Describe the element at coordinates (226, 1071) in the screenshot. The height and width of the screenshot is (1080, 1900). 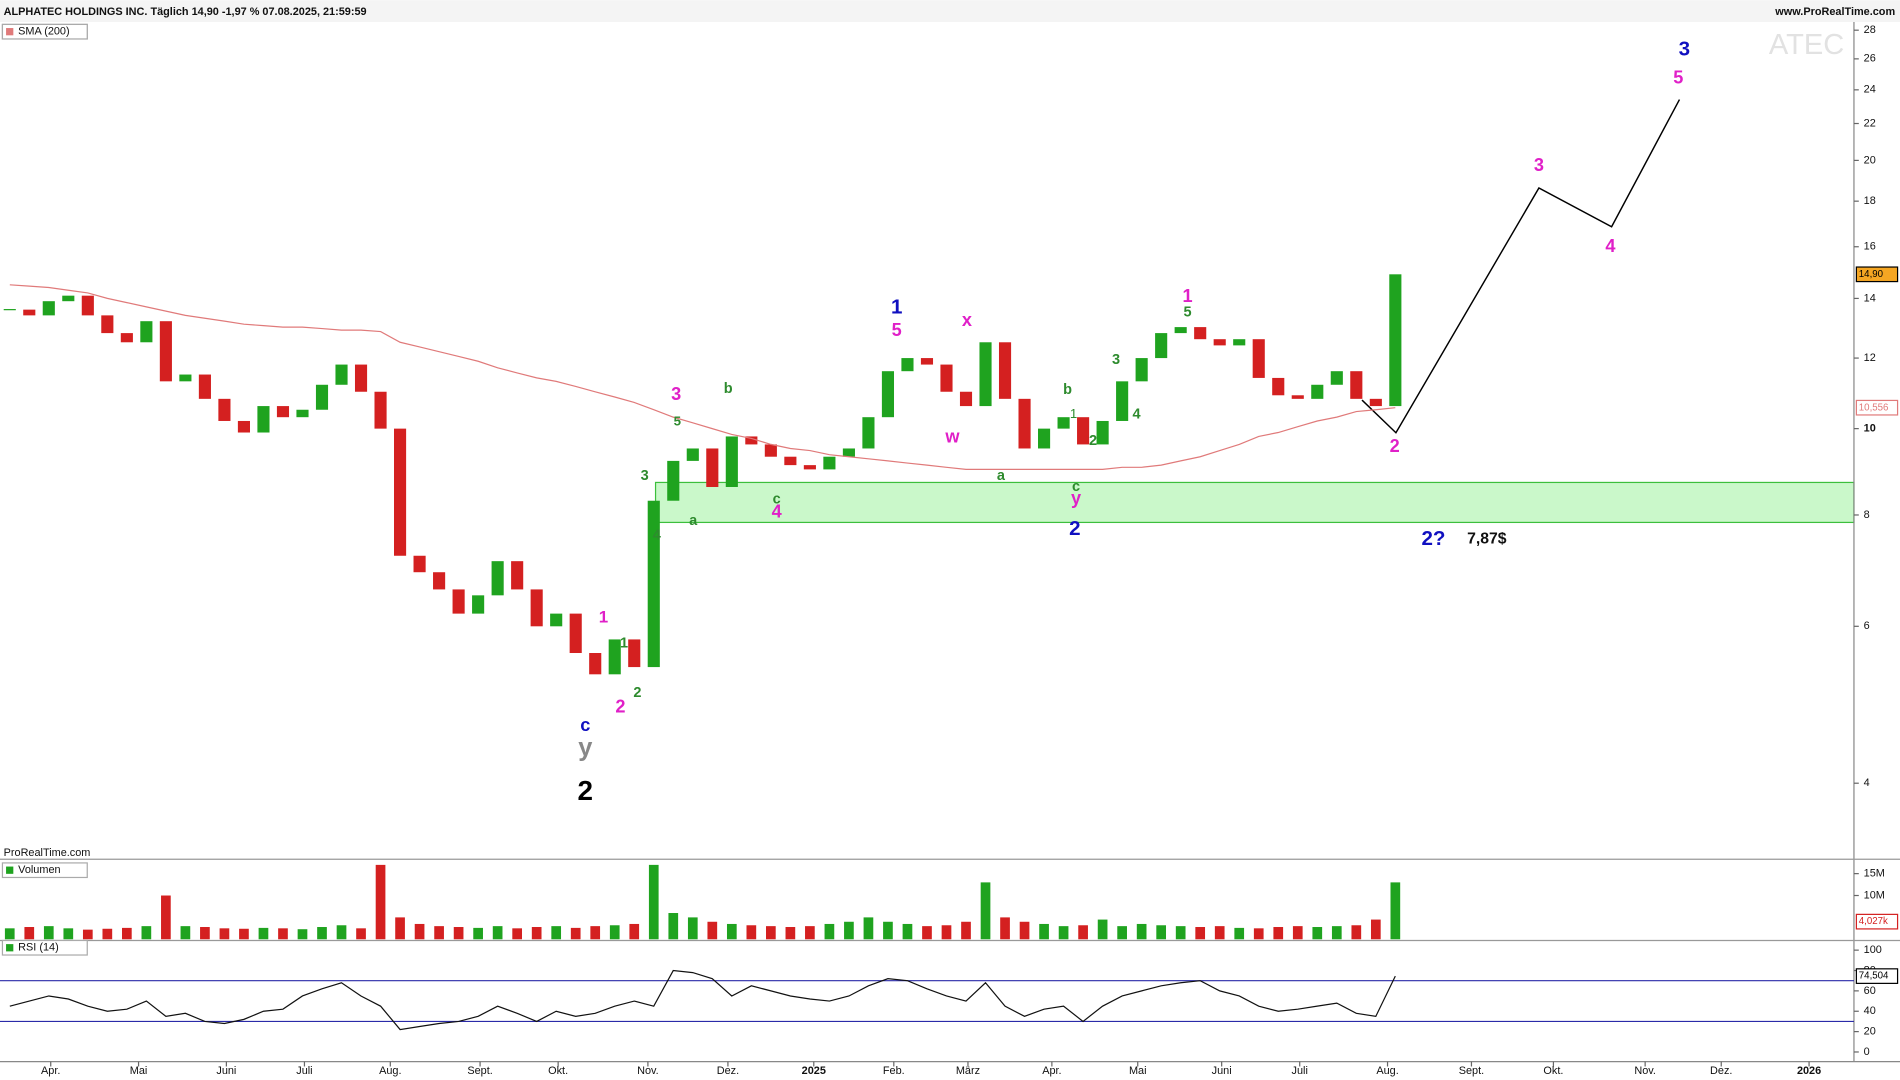
I see `x-tick-label: Juni` at that location.